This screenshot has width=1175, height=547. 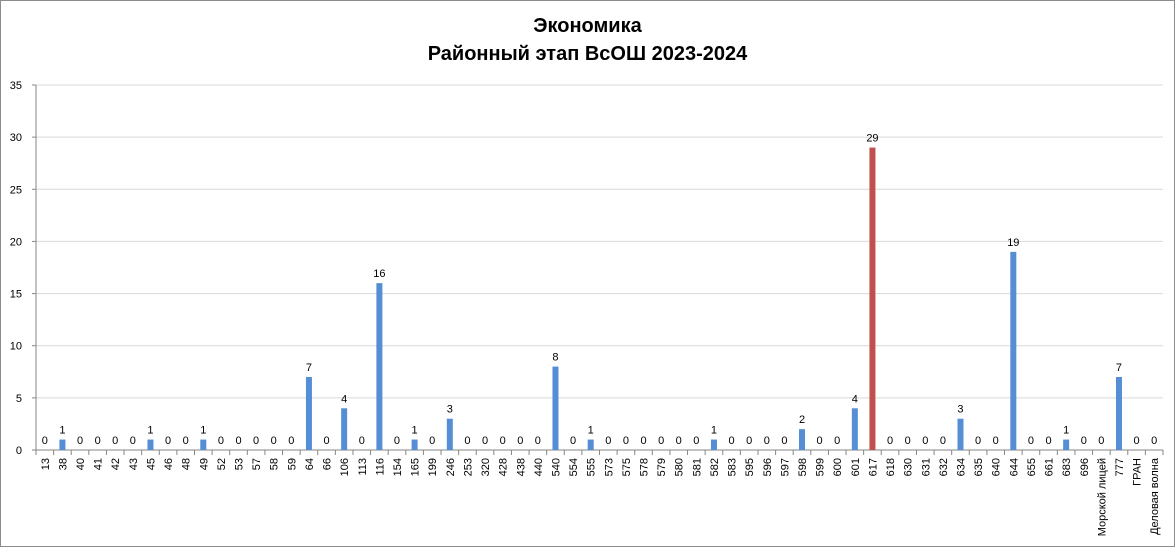 I want to click on x-tick-label: 617, so click(x=873, y=467).